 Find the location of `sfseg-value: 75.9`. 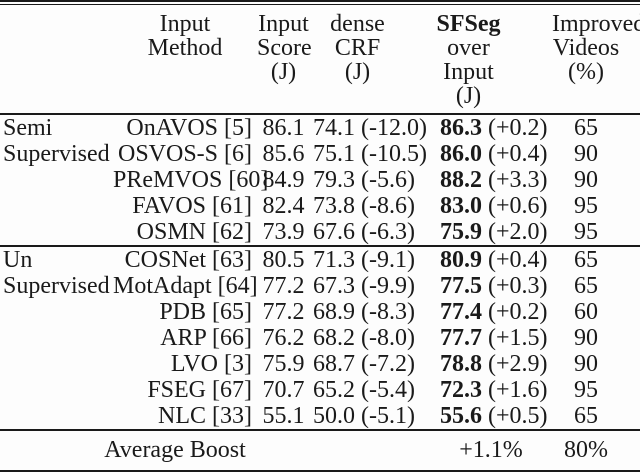

sfseg-value: 75.9 is located at coordinates (461, 232).